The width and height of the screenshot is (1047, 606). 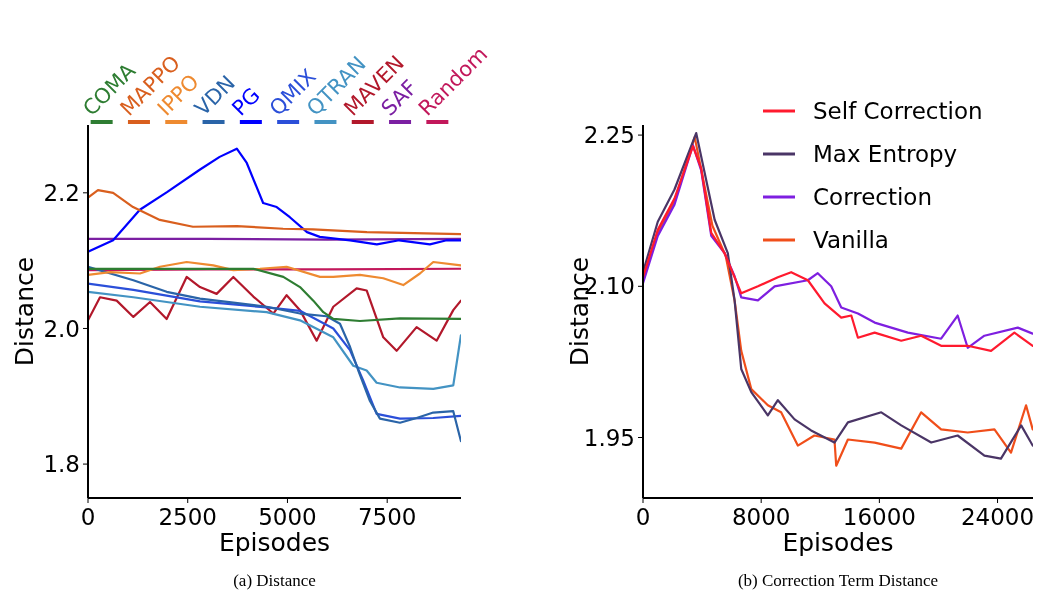 I want to click on x-tick-label: 8000, so click(x=761, y=517).